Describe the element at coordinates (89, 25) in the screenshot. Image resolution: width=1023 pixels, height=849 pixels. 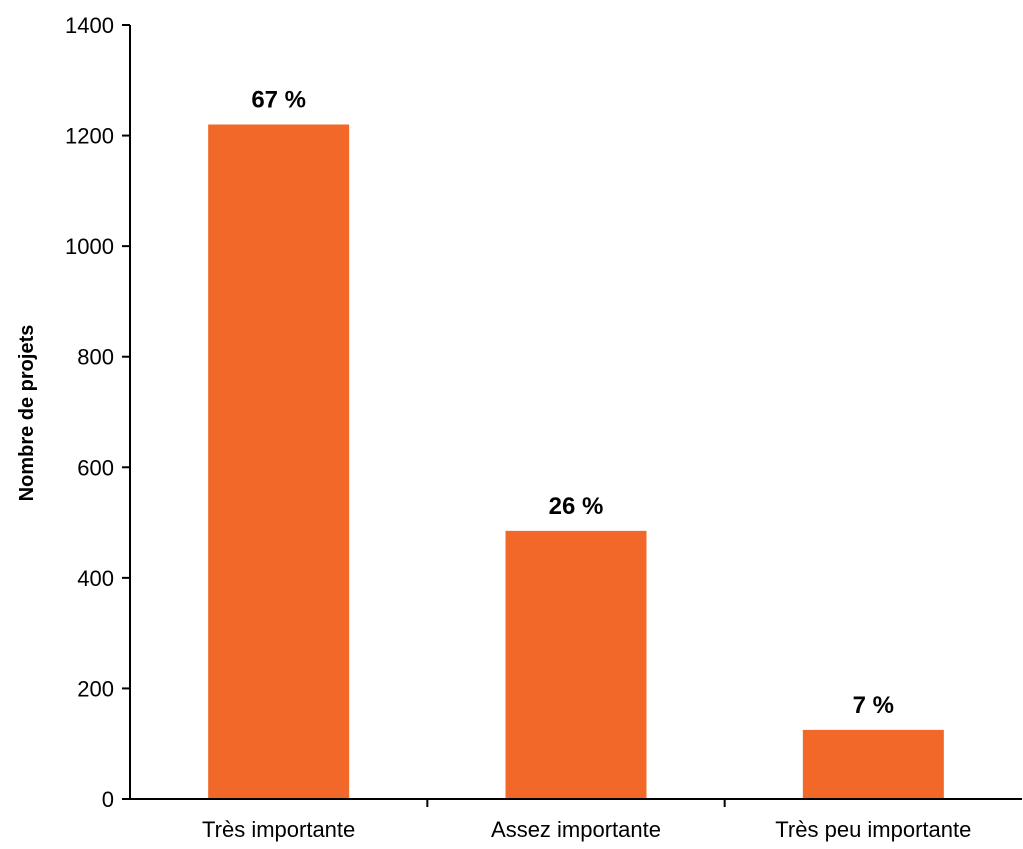
I see `y-tick-label: 1400` at that location.